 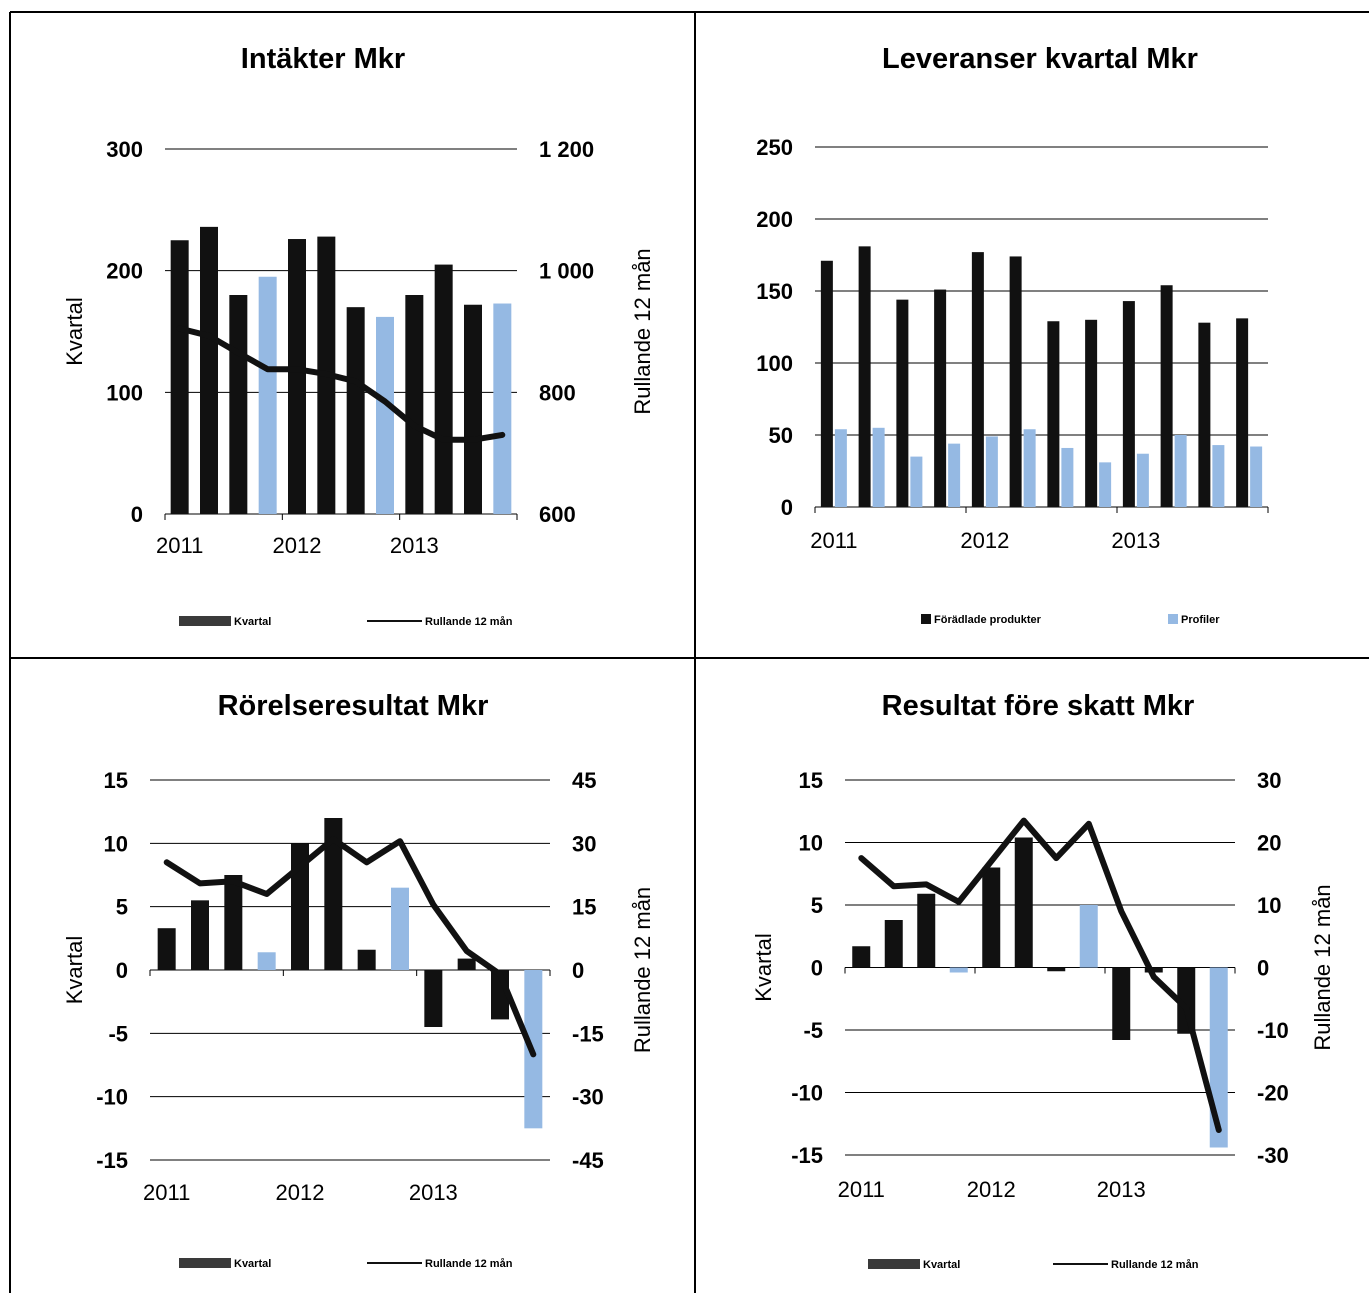 I want to click on y2-tick-label: 800, so click(x=557, y=392).